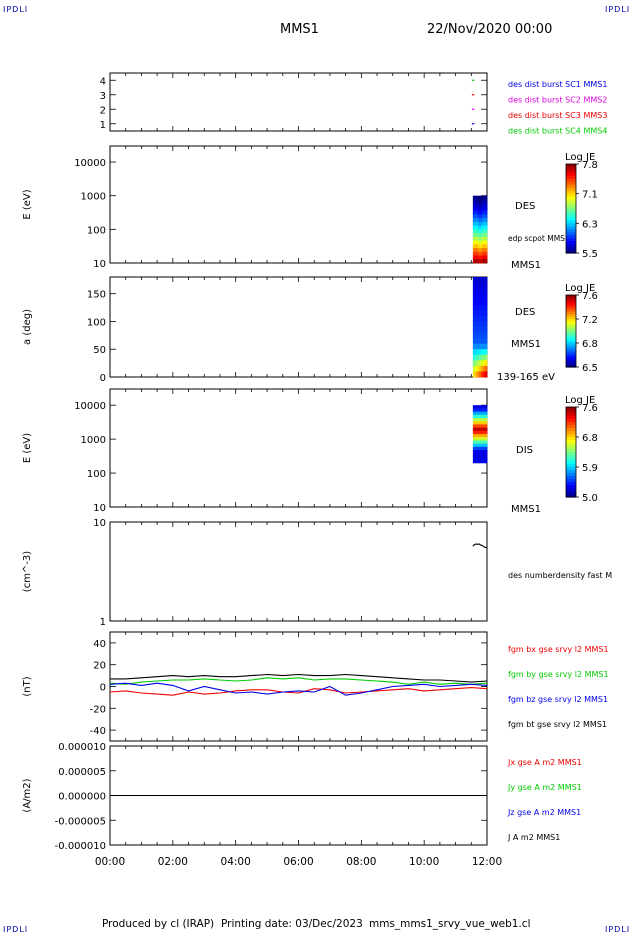 This screenshot has width=630, height=934. What do you see at coordinates (558, 649) in the screenshot?
I see `legend-5-1: fgm bx gse srvy l2 MMS1` at bounding box center [558, 649].